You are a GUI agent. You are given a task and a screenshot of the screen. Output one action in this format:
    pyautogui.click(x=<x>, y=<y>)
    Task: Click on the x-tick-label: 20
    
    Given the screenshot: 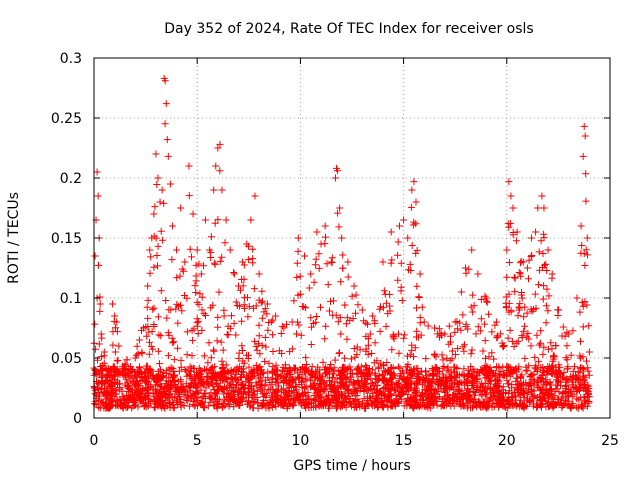 What is the action you would take?
    pyautogui.click(x=507, y=441)
    